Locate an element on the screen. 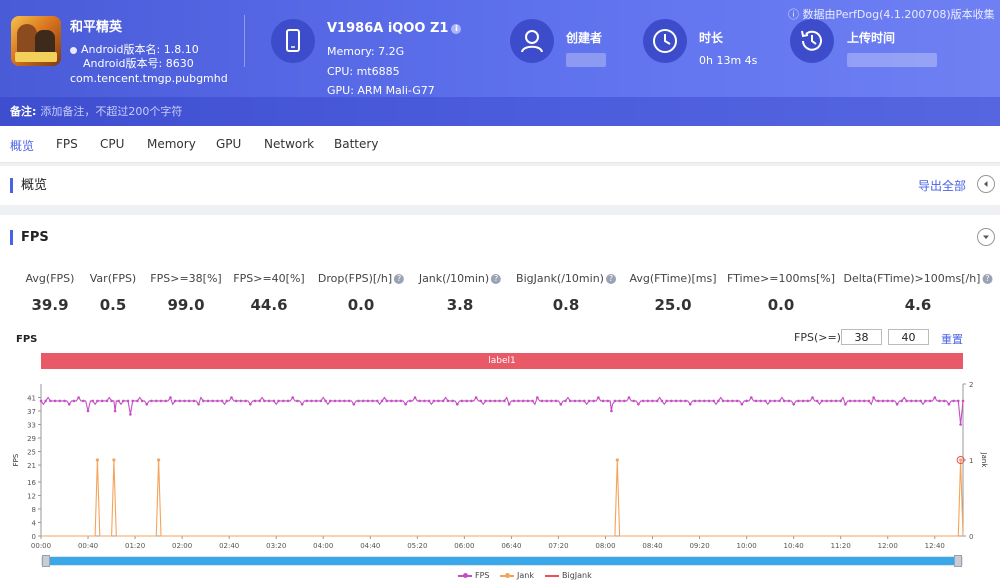  collapse-down-icon is located at coordinates (986, 237).